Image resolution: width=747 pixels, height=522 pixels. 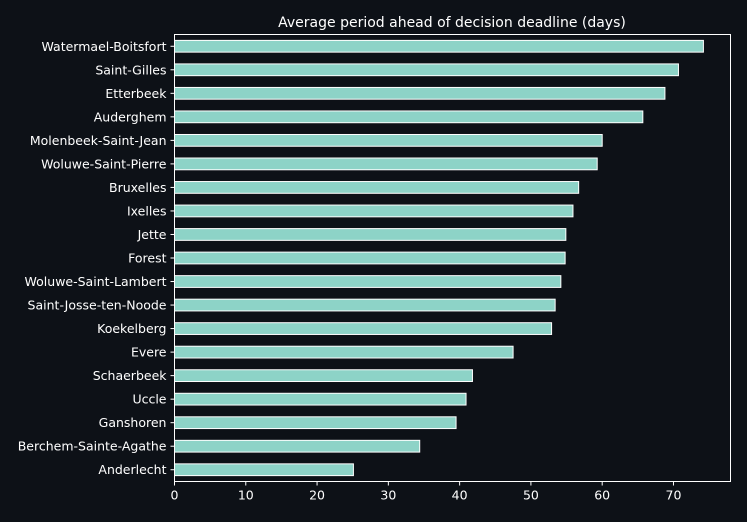 I want to click on category-label: Saint-Josse-ten-Noode, so click(x=97, y=305).